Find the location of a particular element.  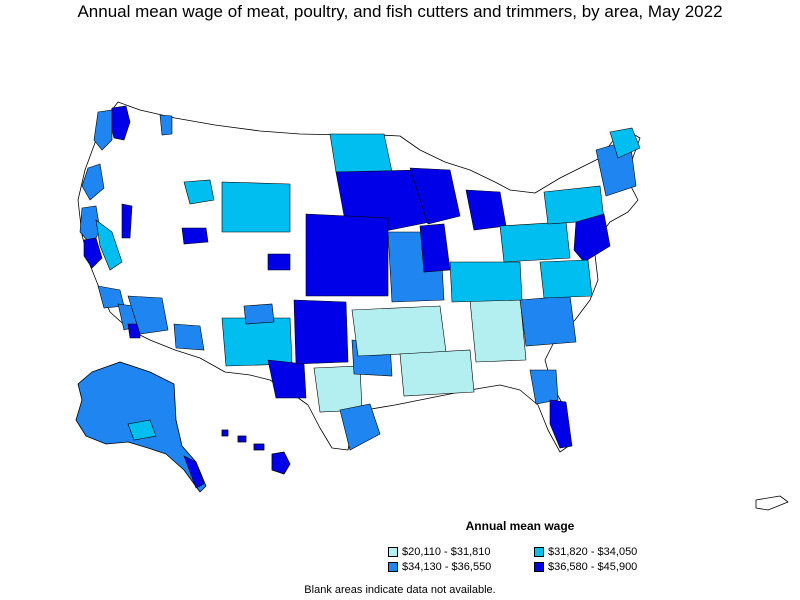

hawaii-island-maui is located at coordinates (259, 447).